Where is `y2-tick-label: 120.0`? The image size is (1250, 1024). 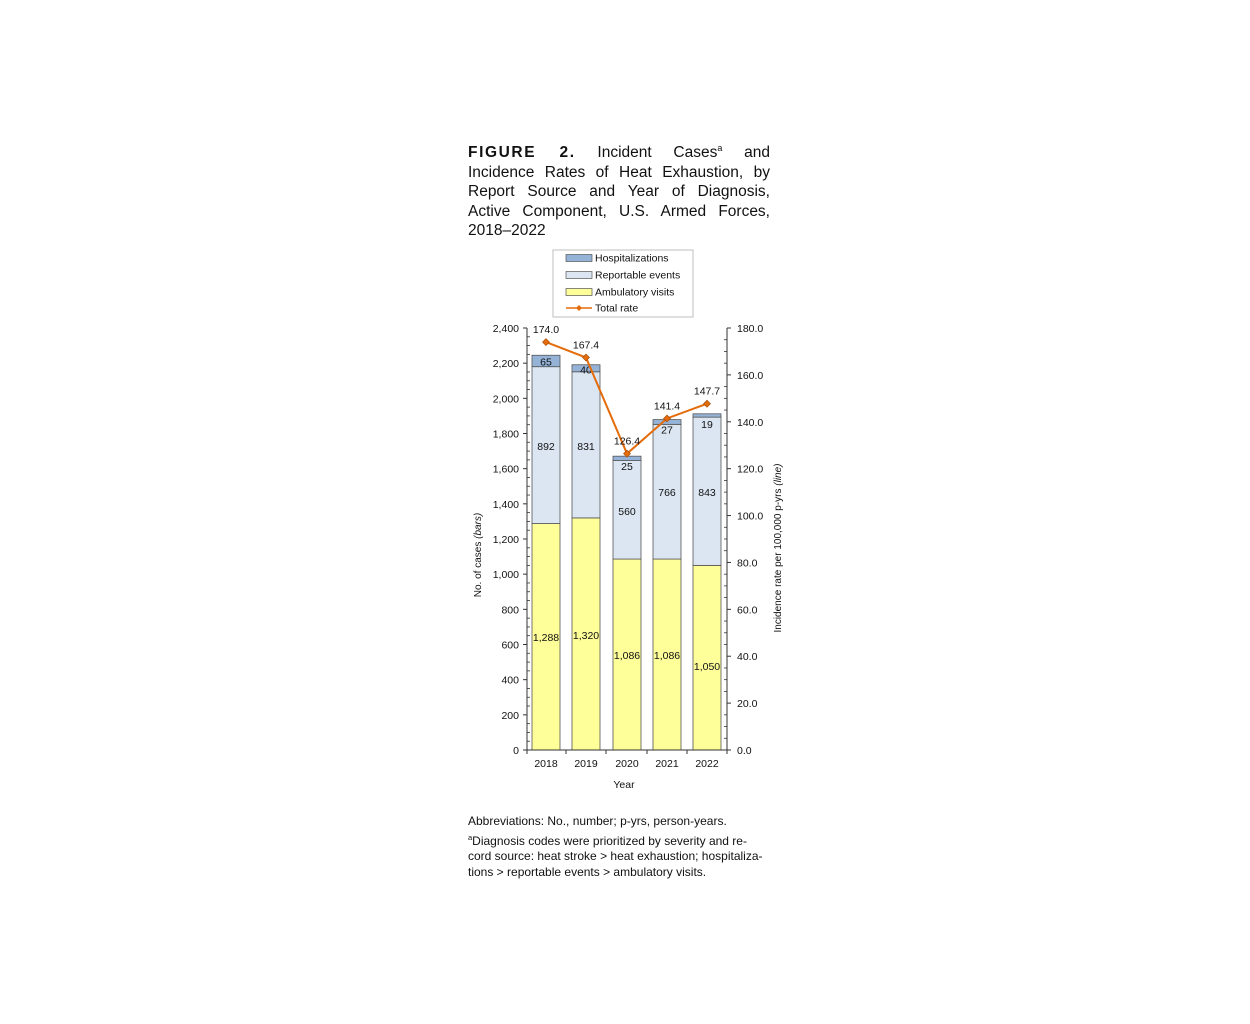
y2-tick-label: 120.0 is located at coordinates (750, 470).